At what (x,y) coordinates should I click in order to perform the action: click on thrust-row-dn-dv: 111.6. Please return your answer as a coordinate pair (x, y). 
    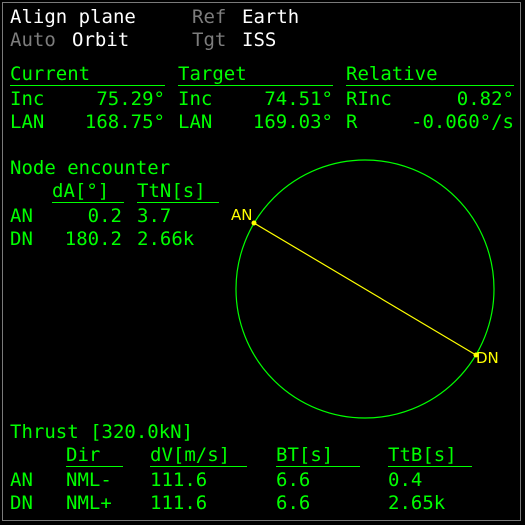
    Looking at the image, I should click on (178, 503).